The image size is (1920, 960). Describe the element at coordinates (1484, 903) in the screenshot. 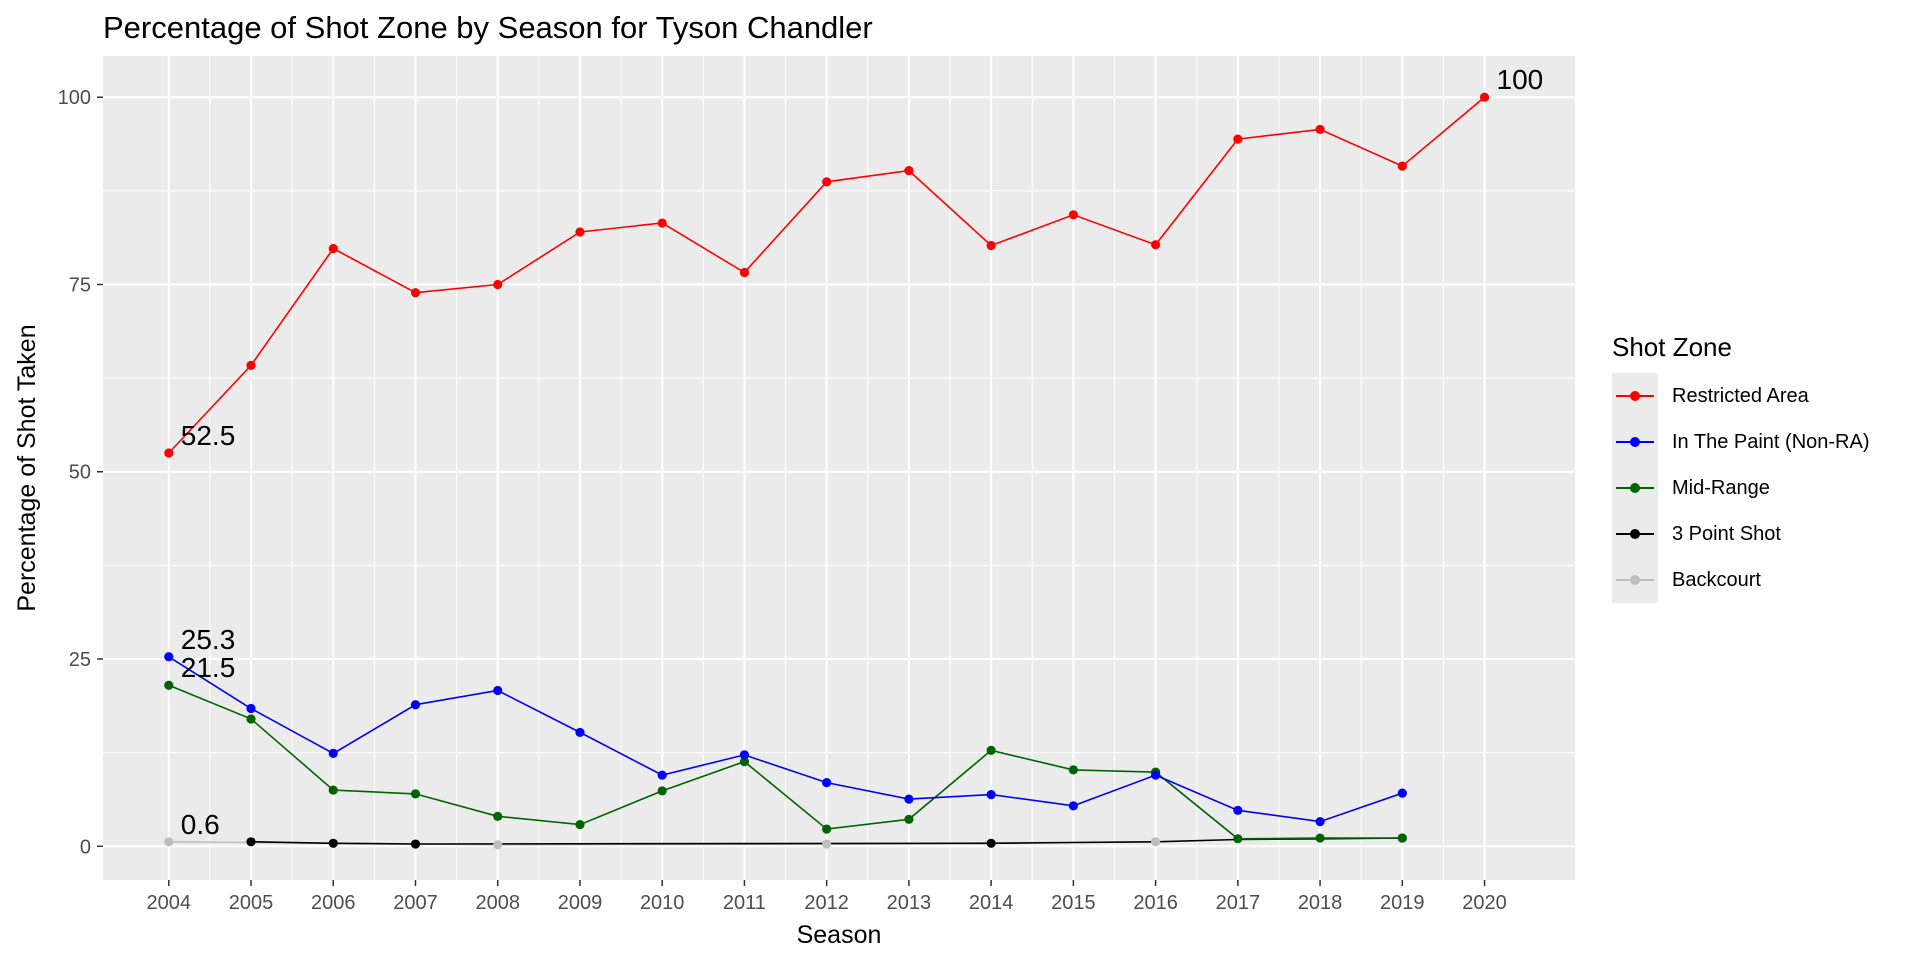

I see `x-tick-label: 2020` at that location.